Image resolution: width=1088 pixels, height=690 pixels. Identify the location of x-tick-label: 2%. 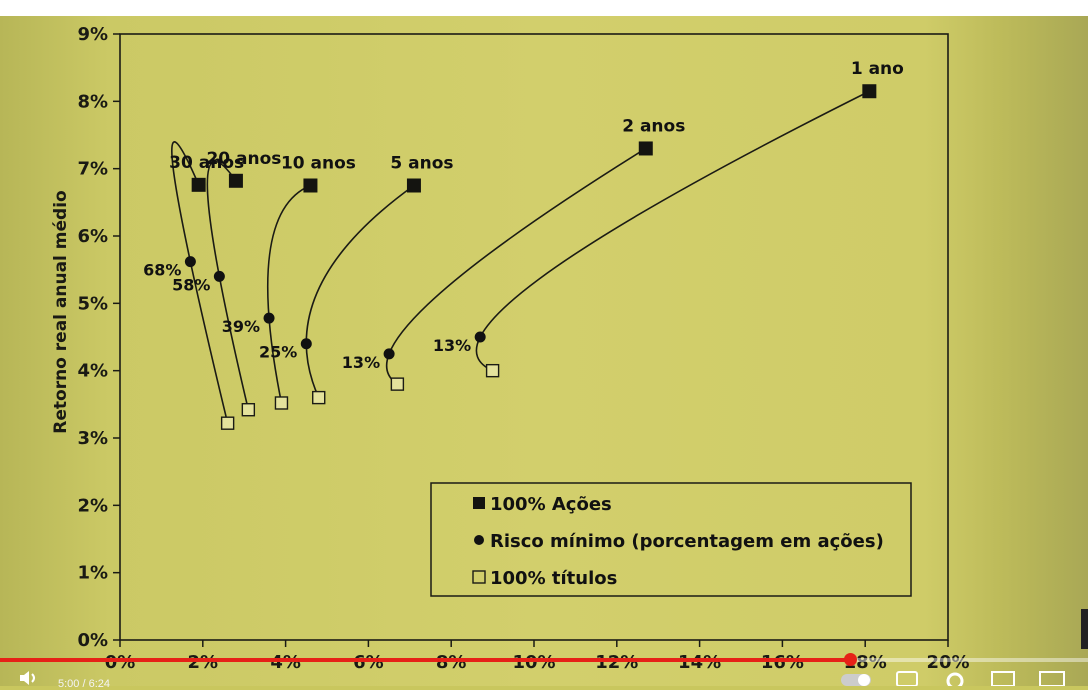
(203, 662).